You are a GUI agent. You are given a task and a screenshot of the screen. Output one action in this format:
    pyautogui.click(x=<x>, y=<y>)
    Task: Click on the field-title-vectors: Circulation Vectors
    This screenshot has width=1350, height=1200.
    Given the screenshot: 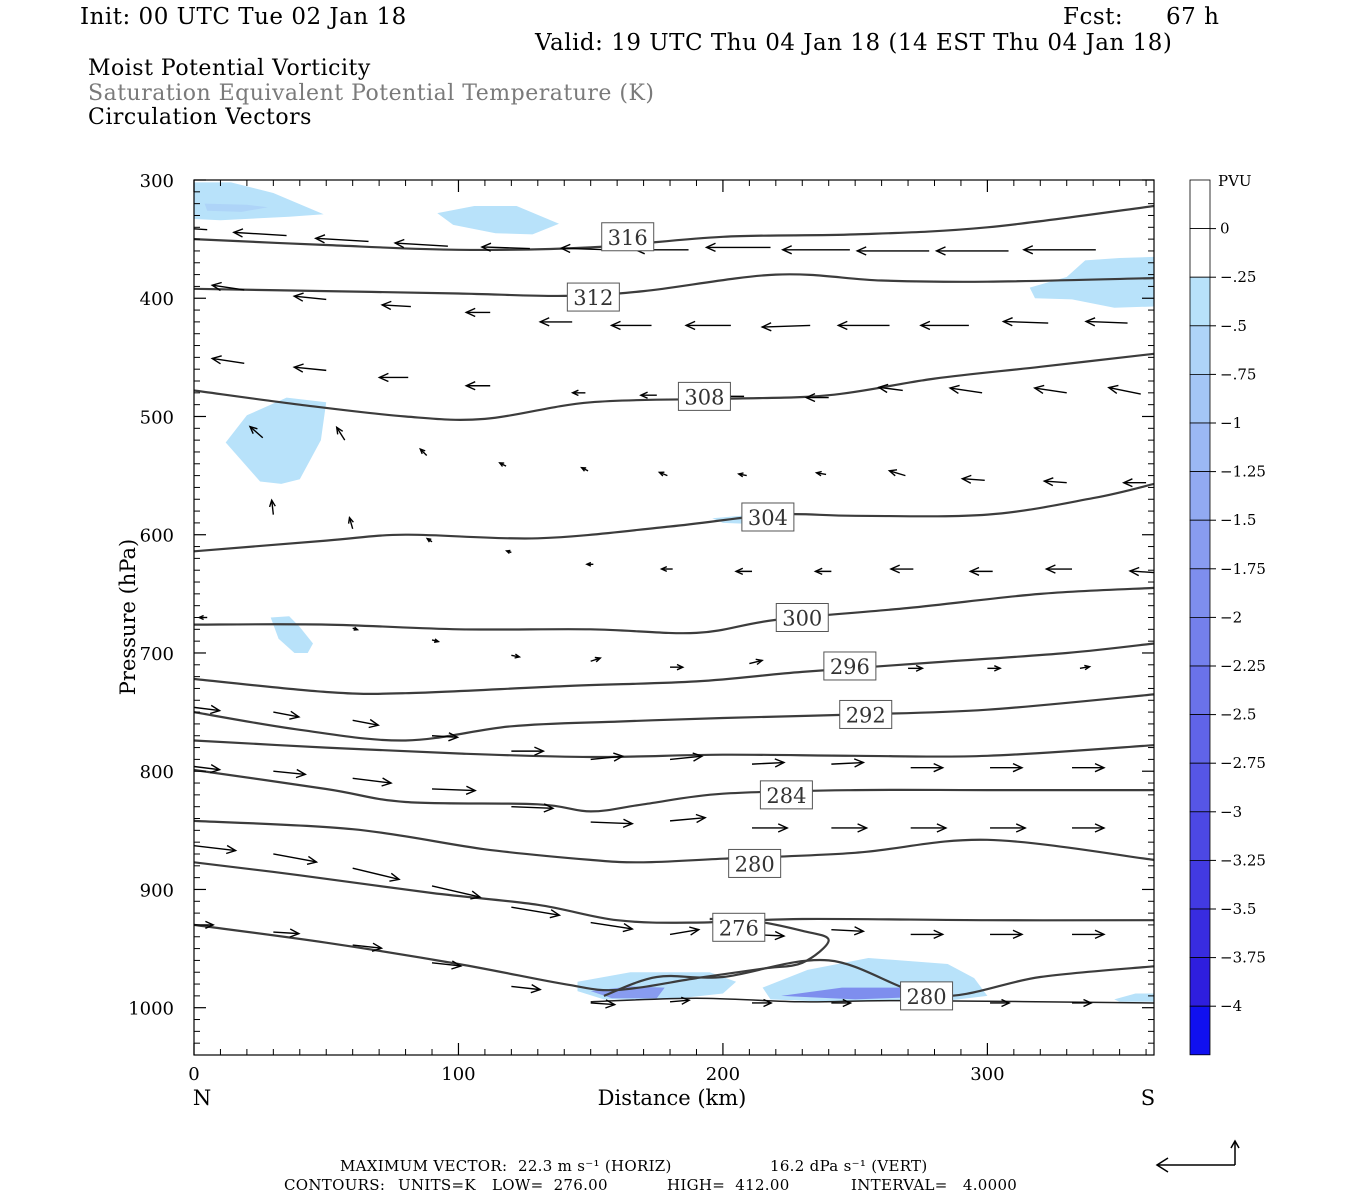 What is the action you would take?
    pyautogui.click(x=200, y=117)
    